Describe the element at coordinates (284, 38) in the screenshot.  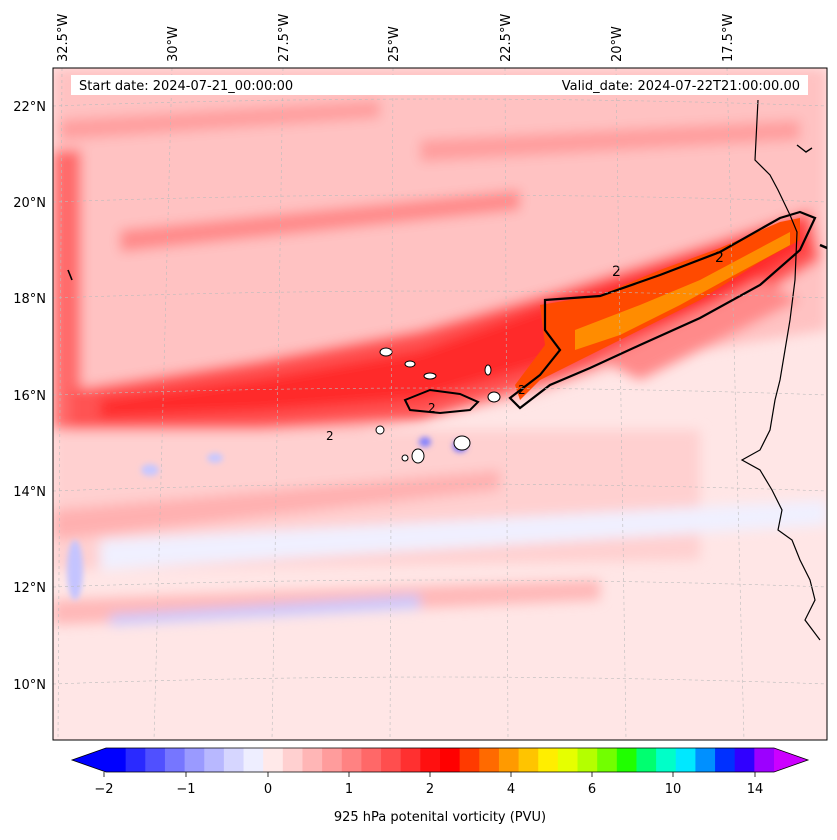
I see `lon-label: 27.5°W` at that location.